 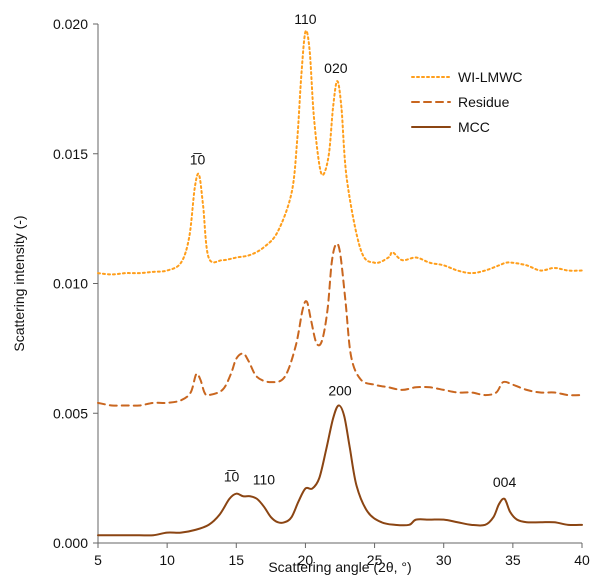 What do you see at coordinates (70, 543) in the screenshot?
I see `y-tick-label: 0.000` at bounding box center [70, 543].